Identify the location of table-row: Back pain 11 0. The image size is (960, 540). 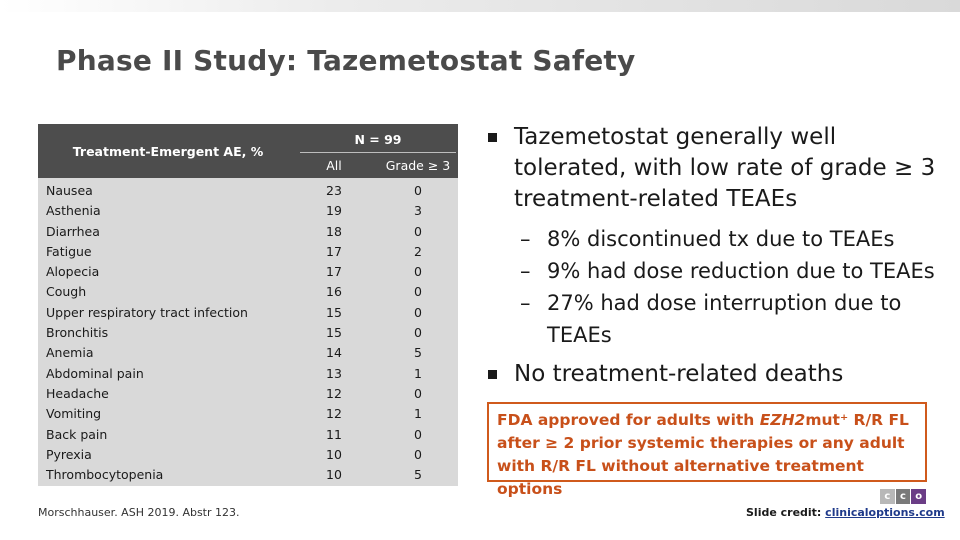
(248, 435).